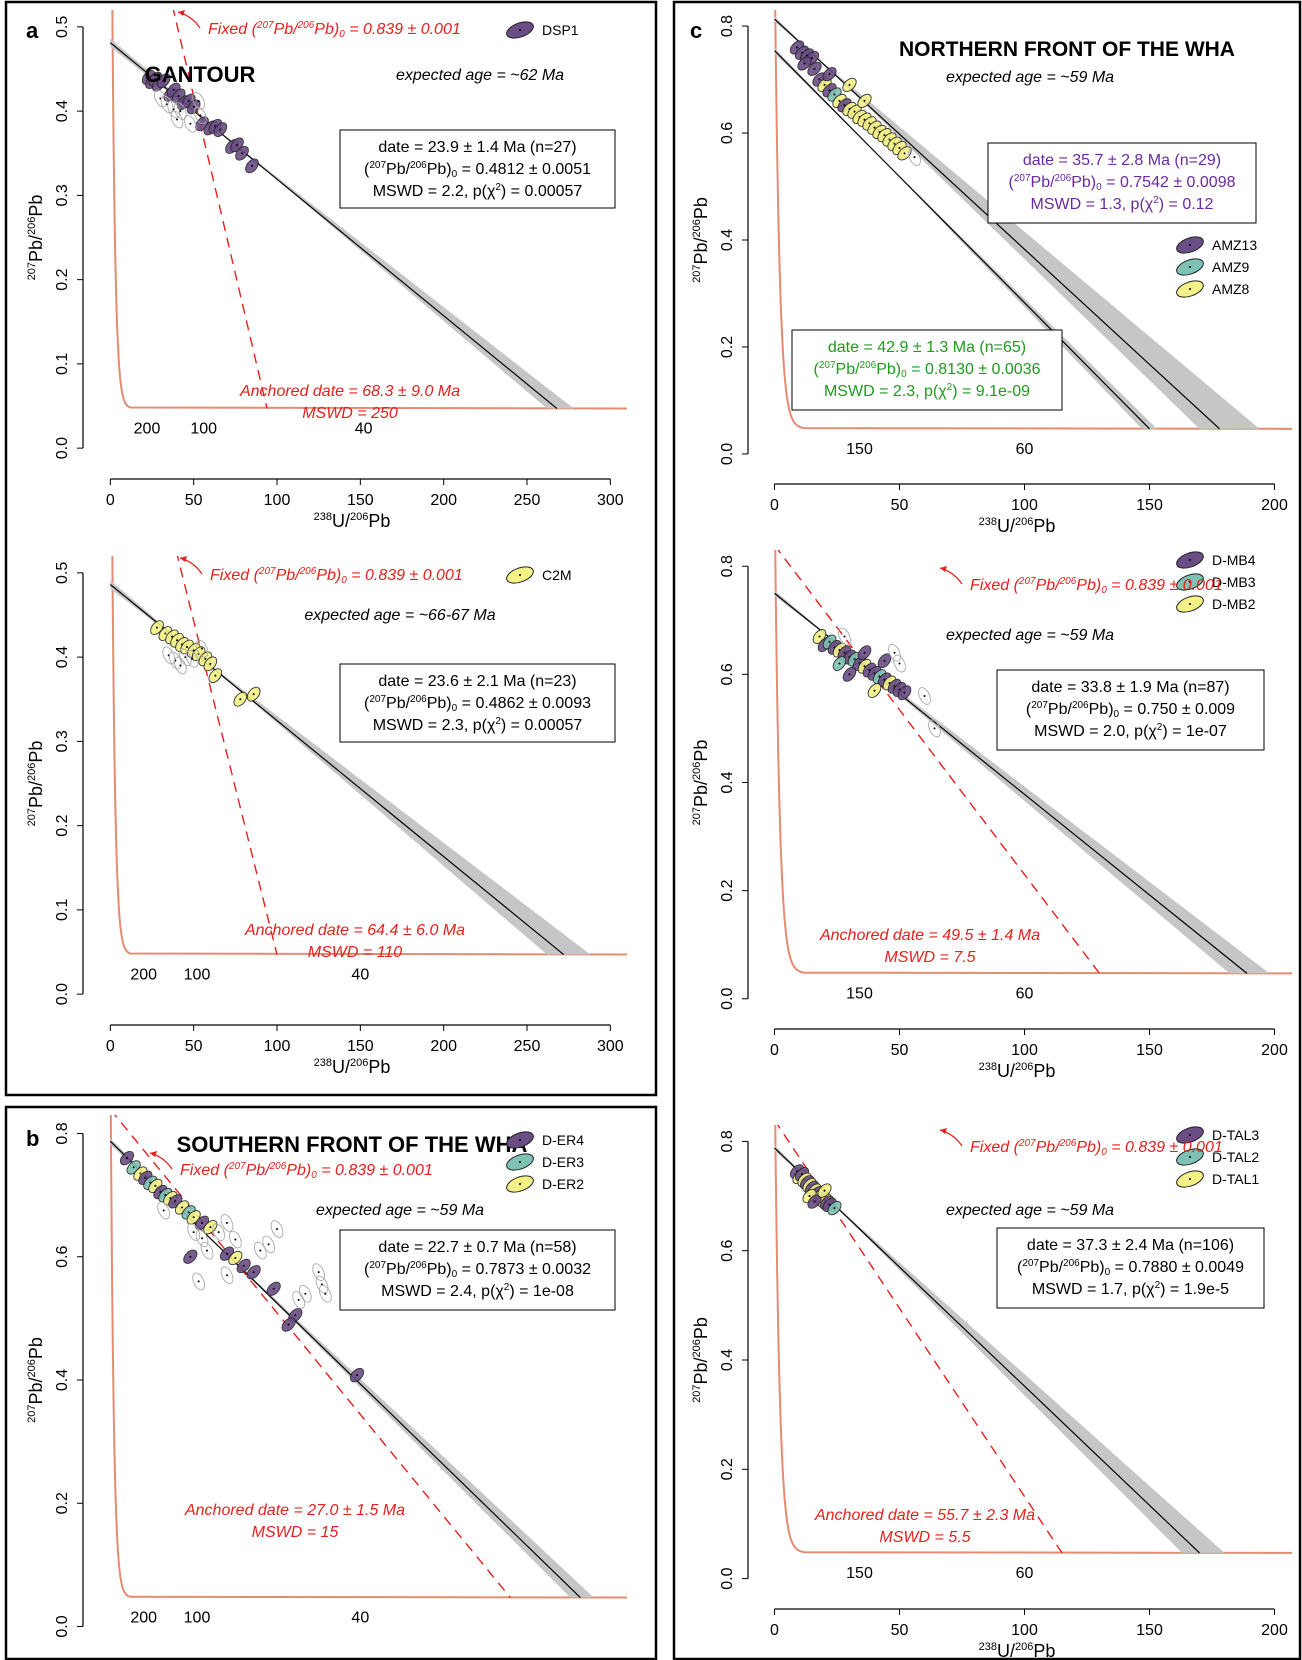 Image resolution: width=1302 pixels, height=1660 pixels. I want to click on y-tick-label: 0.0, so click(62, 994).